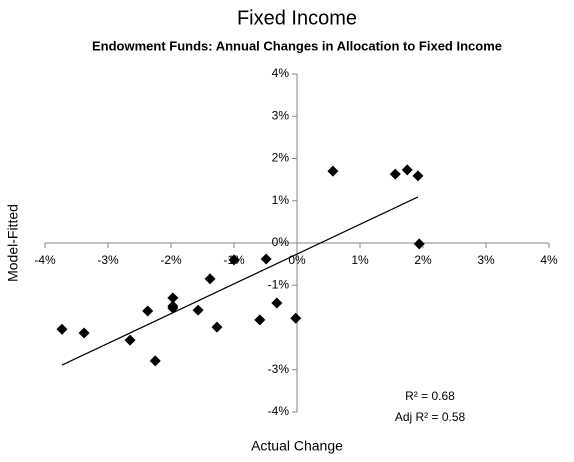 The image size is (574, 462). I want to click on x-tick-label: 1%, so click(360, 260).